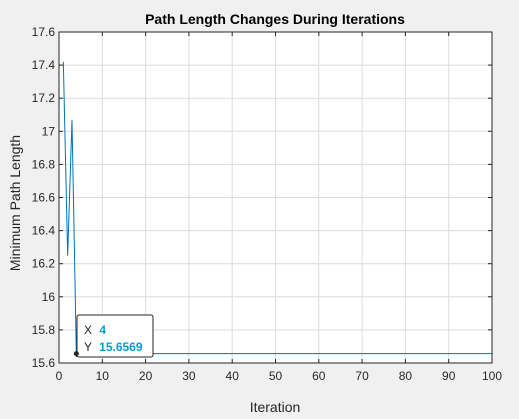  What do you see at coordinates (121, 347) in the screenshot?
I see `datatip-y-value: 15.6569` at bounding box center [121, 347].